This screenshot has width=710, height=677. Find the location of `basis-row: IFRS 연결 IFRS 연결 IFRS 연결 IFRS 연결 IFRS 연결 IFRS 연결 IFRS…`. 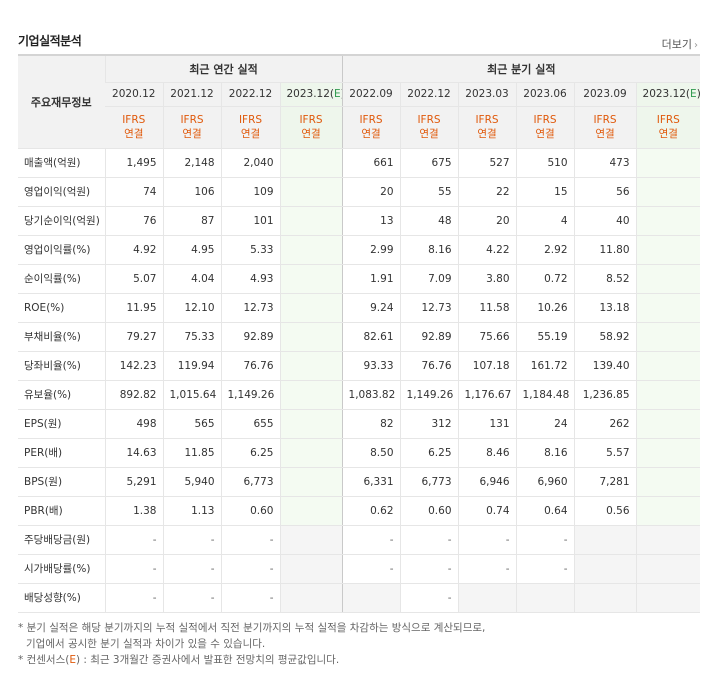

basis-row: IFRS 연결 IFRS 연결 IFRS 연결 IFRS 연결 IFRS 연결 IFRS 연결 IFRS… is located at coordinates (359, 127).